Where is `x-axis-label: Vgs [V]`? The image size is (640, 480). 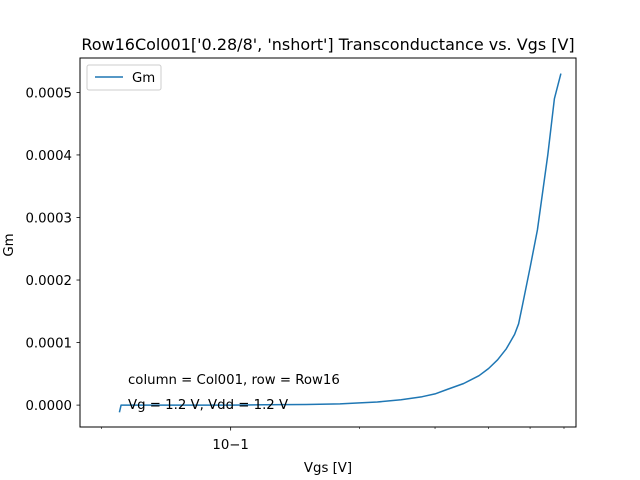
x-axis-label: Vgs [V] is located at coordinates (328, 468).